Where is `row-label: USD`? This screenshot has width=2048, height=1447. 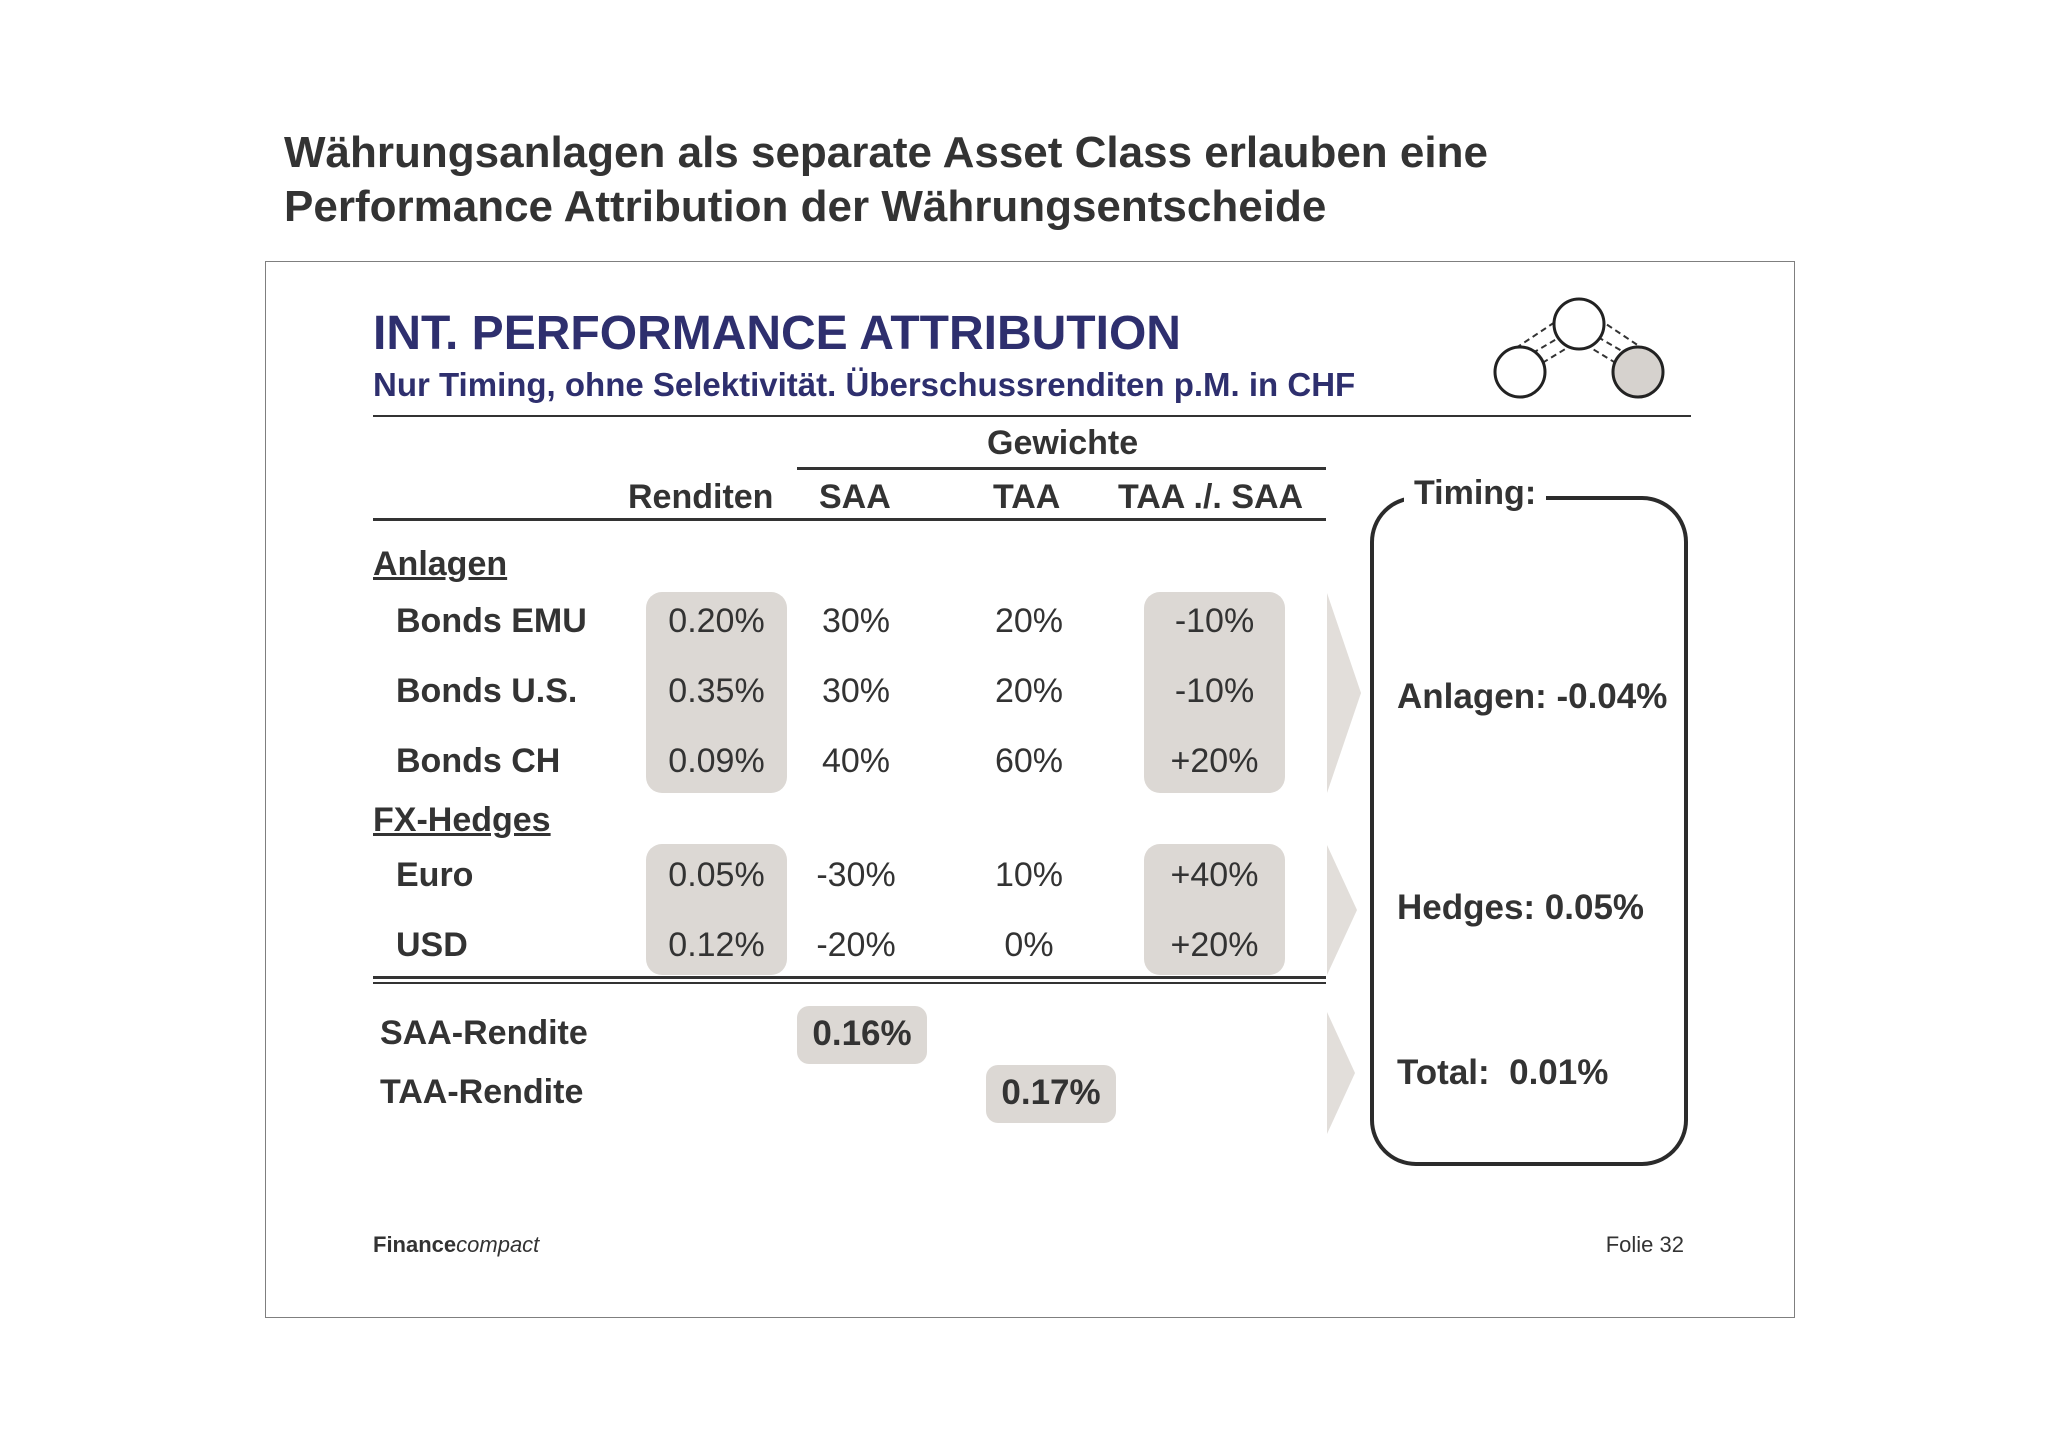
row-label: USD is located at coordinates (432, 945).